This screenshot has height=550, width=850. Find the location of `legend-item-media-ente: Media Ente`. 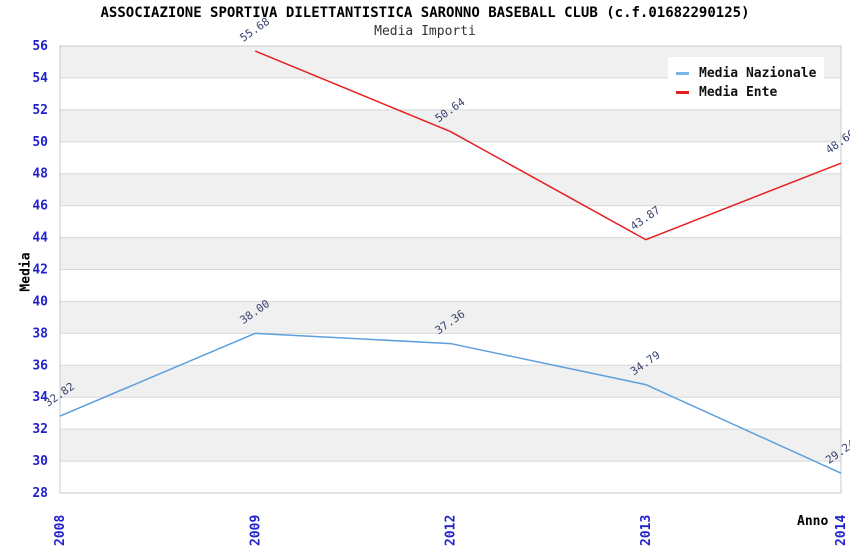

legend-item-media-ente: Media Ente is located at coordinates (746, 92).